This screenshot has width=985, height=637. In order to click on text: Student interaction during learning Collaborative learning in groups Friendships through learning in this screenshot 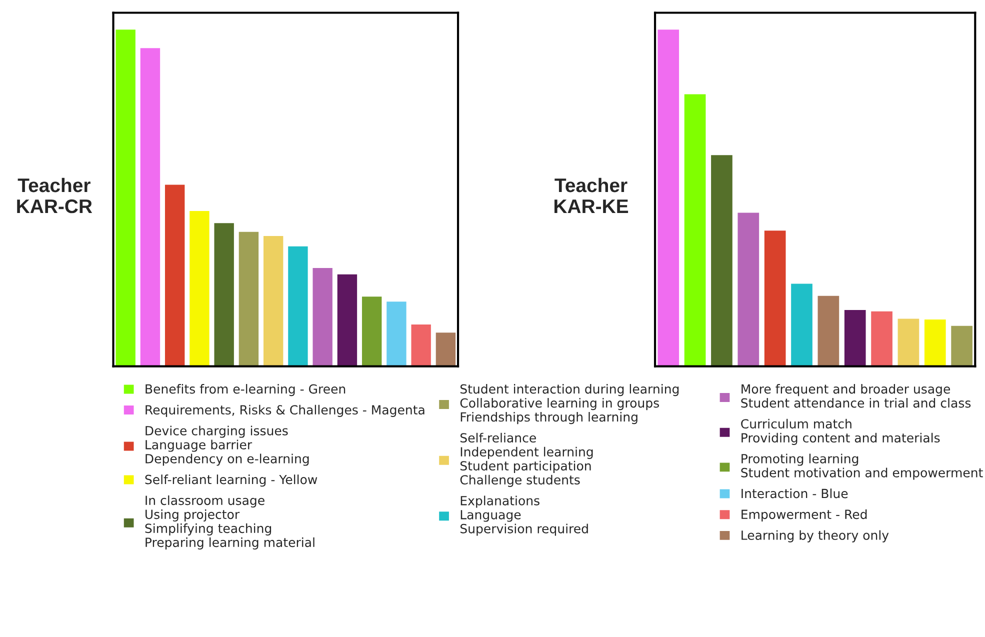, I will do `click(569, 404)`.